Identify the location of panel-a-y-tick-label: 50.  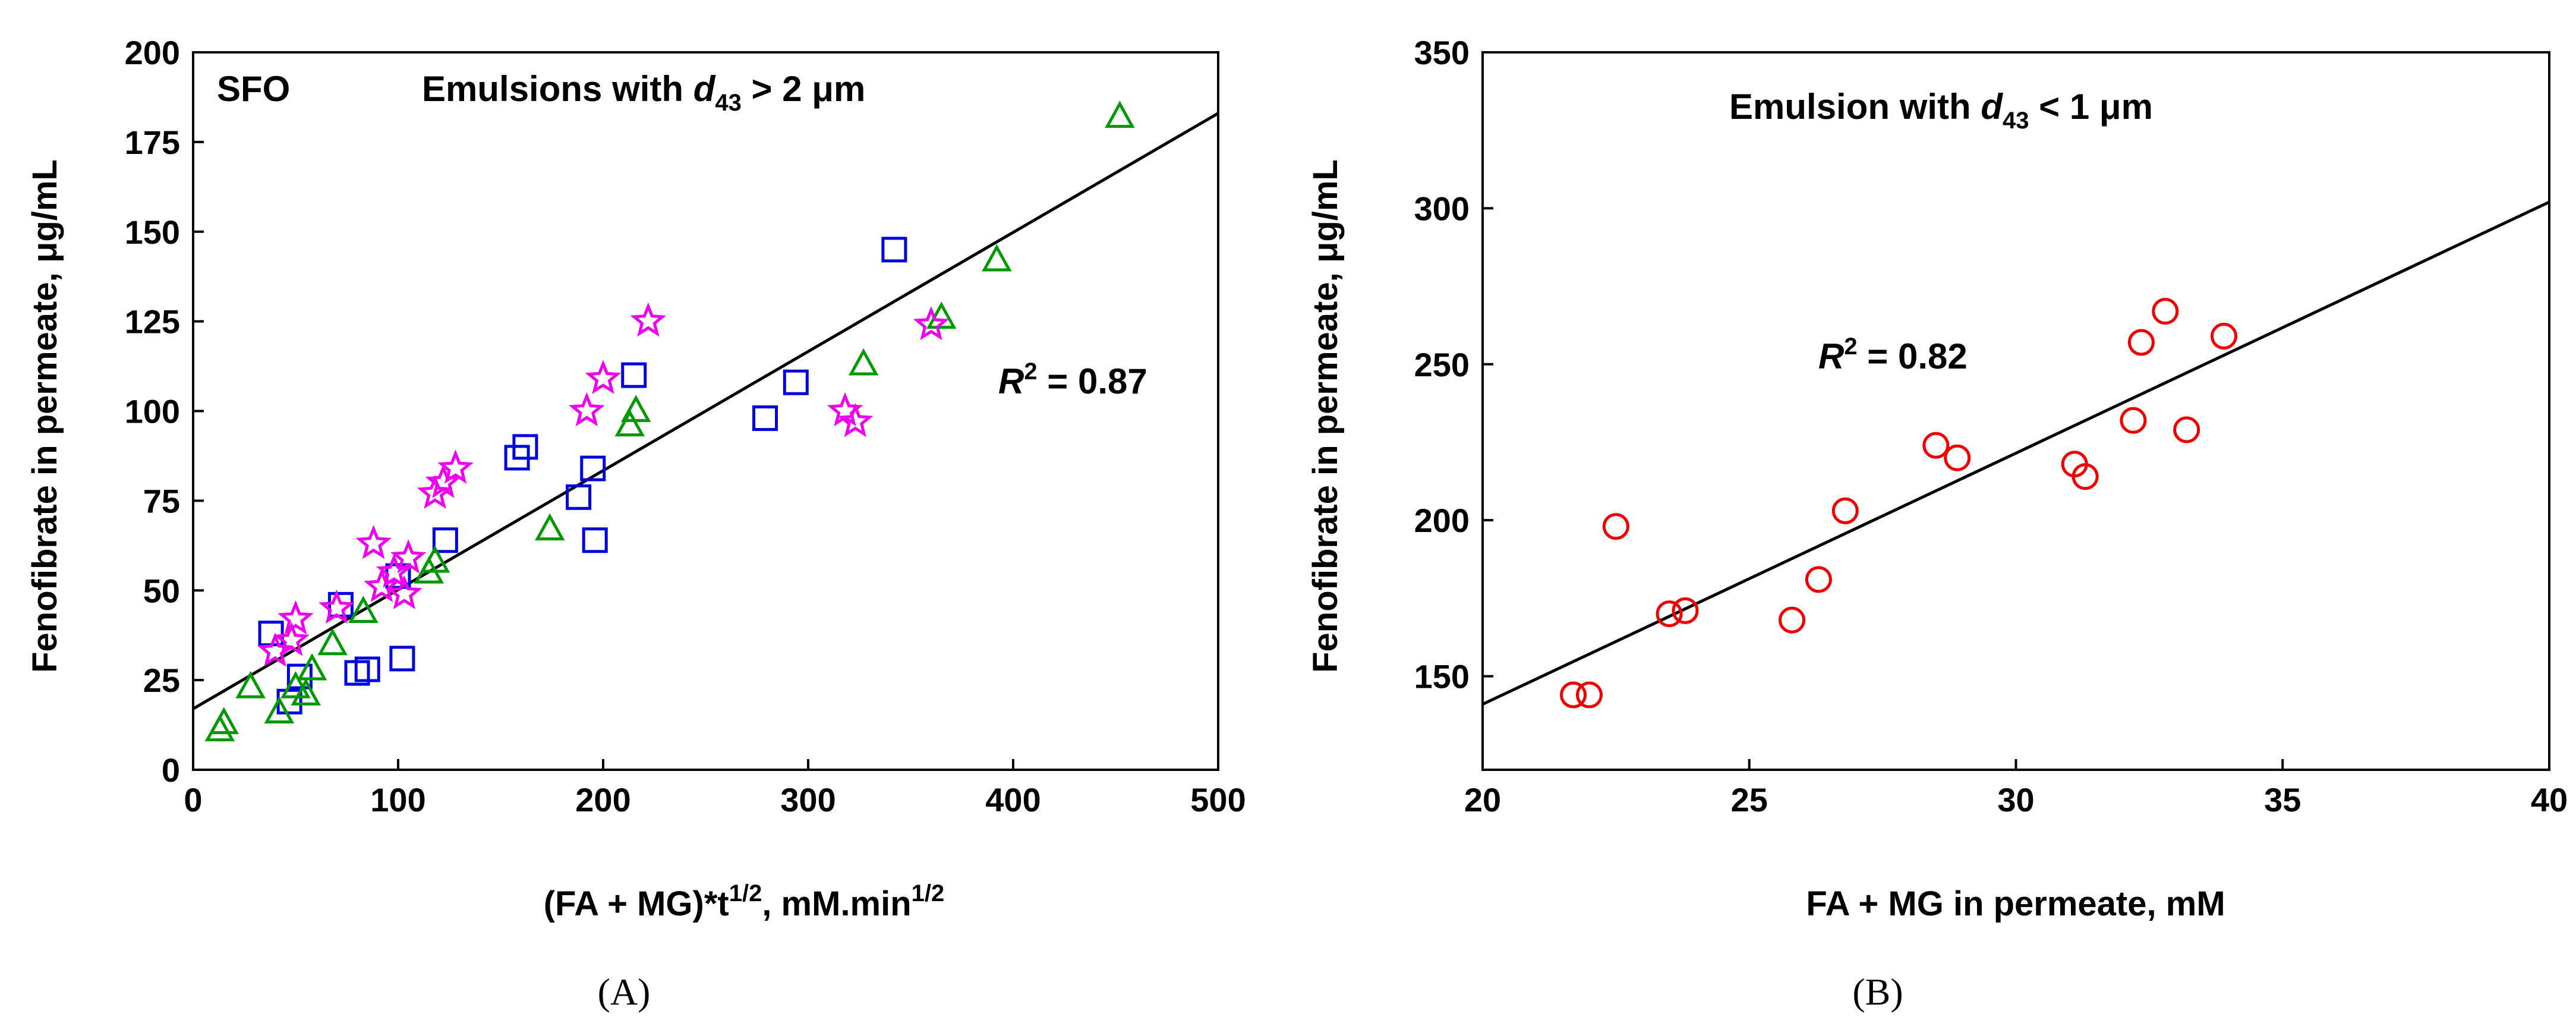
(161, 590).